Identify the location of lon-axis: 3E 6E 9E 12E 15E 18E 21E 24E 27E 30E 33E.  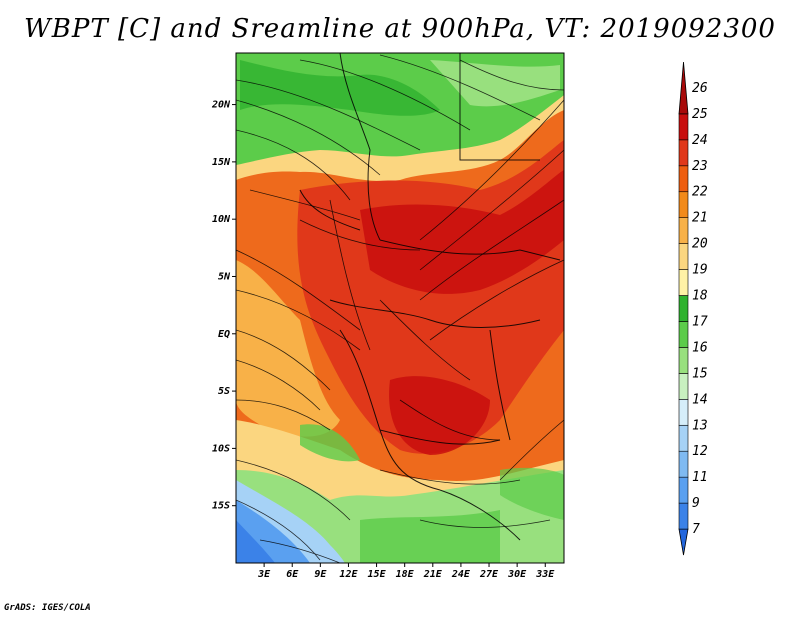
(406, 571).